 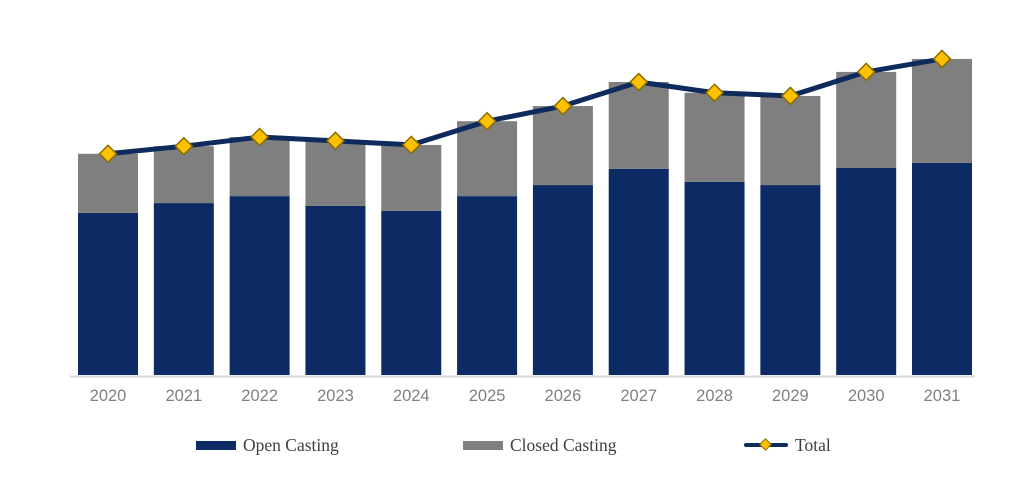 What do you see at coordinates (638, 125) in the screenshot?
I see `bar-closed-casting-2027` at bounding box center [638, 125].